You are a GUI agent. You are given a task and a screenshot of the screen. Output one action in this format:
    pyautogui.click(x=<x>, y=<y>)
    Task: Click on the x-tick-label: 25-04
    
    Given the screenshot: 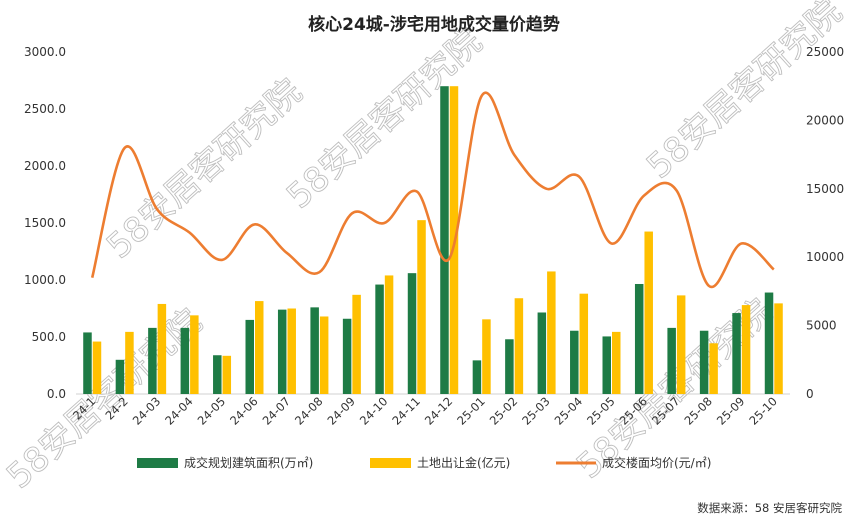 What is the action you would take?
    pyautogui.click(x=569, y=411)
    